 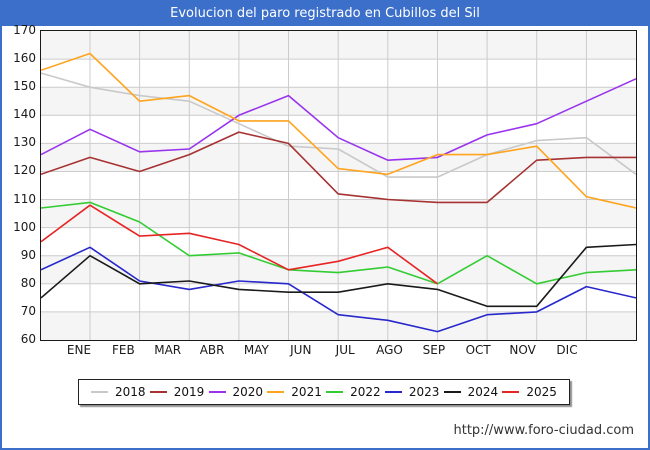 I want to click on legend-dash-2020, so click(x=217, y=392).